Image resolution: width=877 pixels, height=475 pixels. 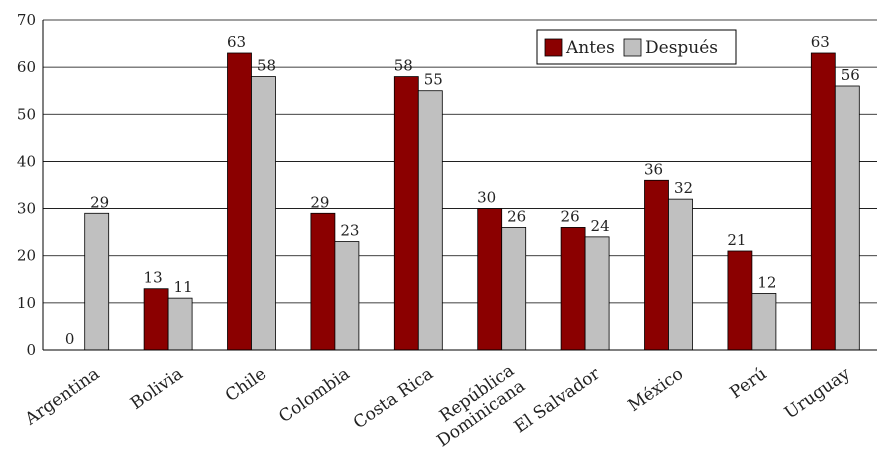 I want to click on bar-después-5, so click(x=514, y=289).